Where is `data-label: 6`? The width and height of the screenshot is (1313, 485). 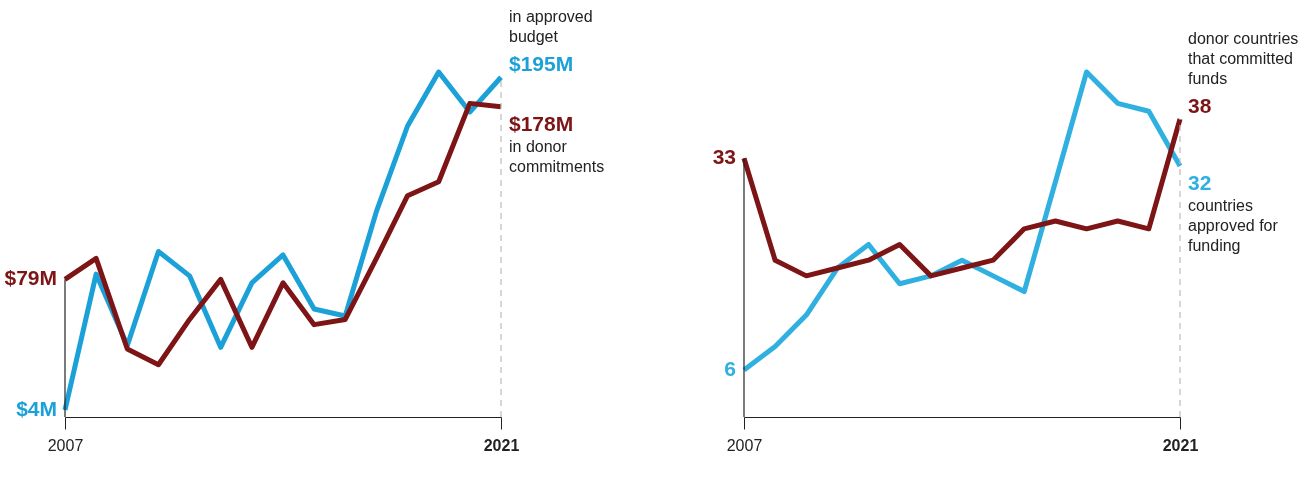 data-label: 6 is located at coordinates (730, 368).